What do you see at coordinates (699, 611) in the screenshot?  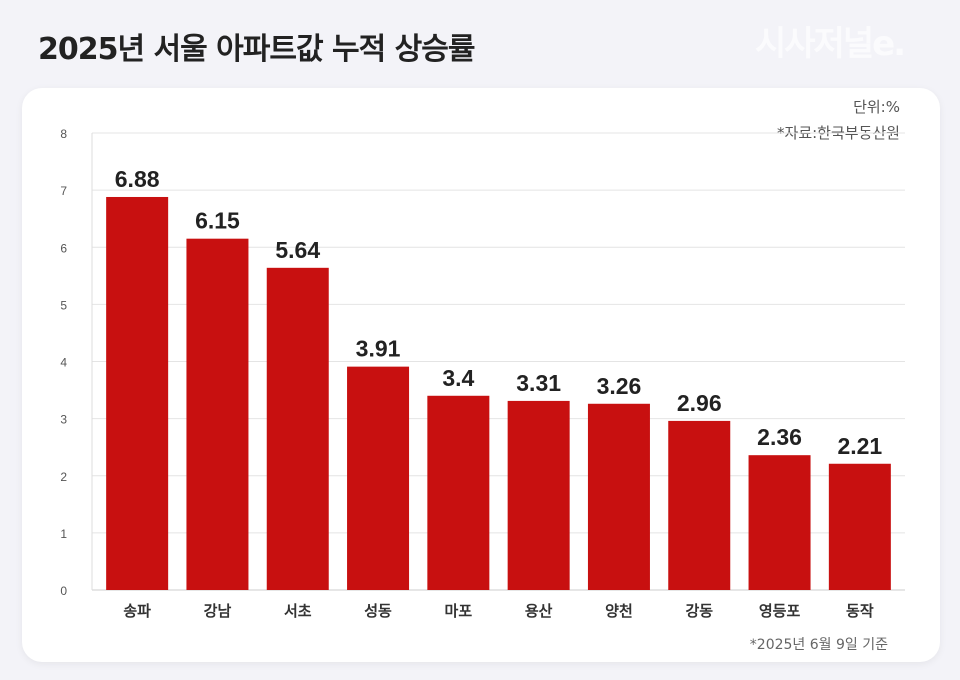 I see `x-tick-label: 강동` at bounding box center [699, 611].